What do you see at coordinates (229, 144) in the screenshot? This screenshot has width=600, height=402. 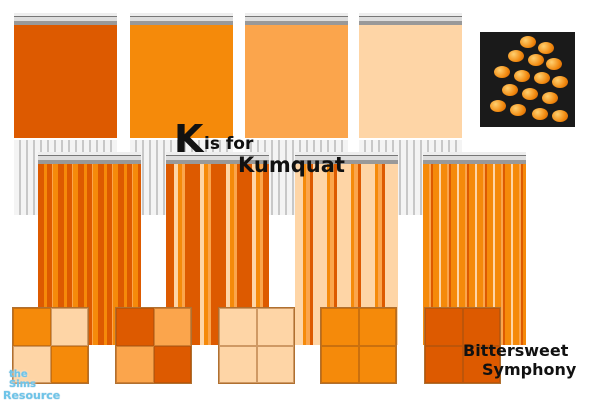 I see `title-is-for: is for` at bounding box center [229, 144].